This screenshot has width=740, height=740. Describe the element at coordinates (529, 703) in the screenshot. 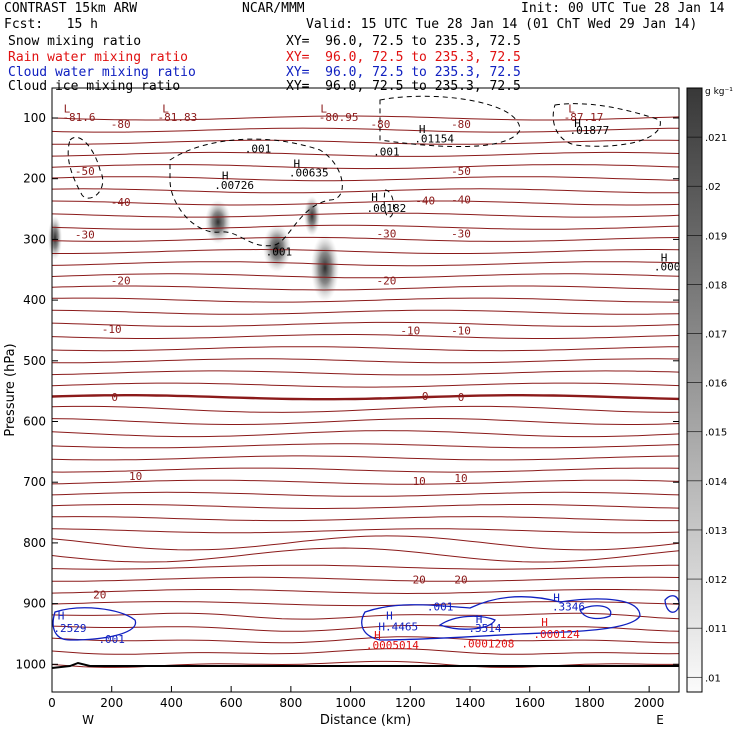

I see `x-tick-label: 1600` at that location.